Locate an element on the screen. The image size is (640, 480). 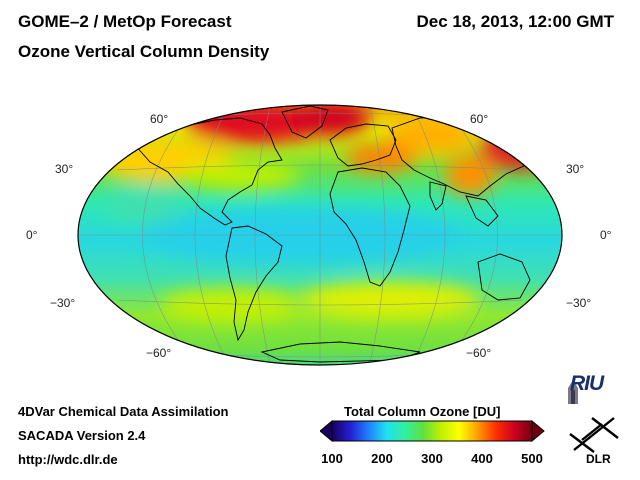
colorbar-tick-500: 500 is located at coordinates (532, 458).